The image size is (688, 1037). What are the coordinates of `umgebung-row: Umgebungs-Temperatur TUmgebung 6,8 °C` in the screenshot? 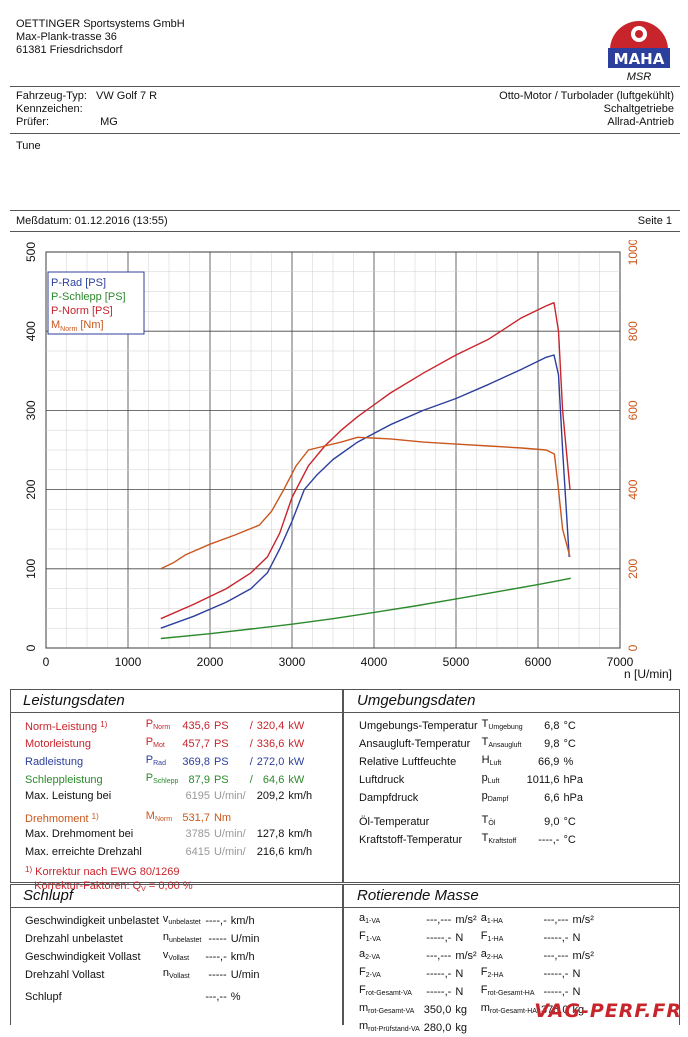 It's located at (471, 726).